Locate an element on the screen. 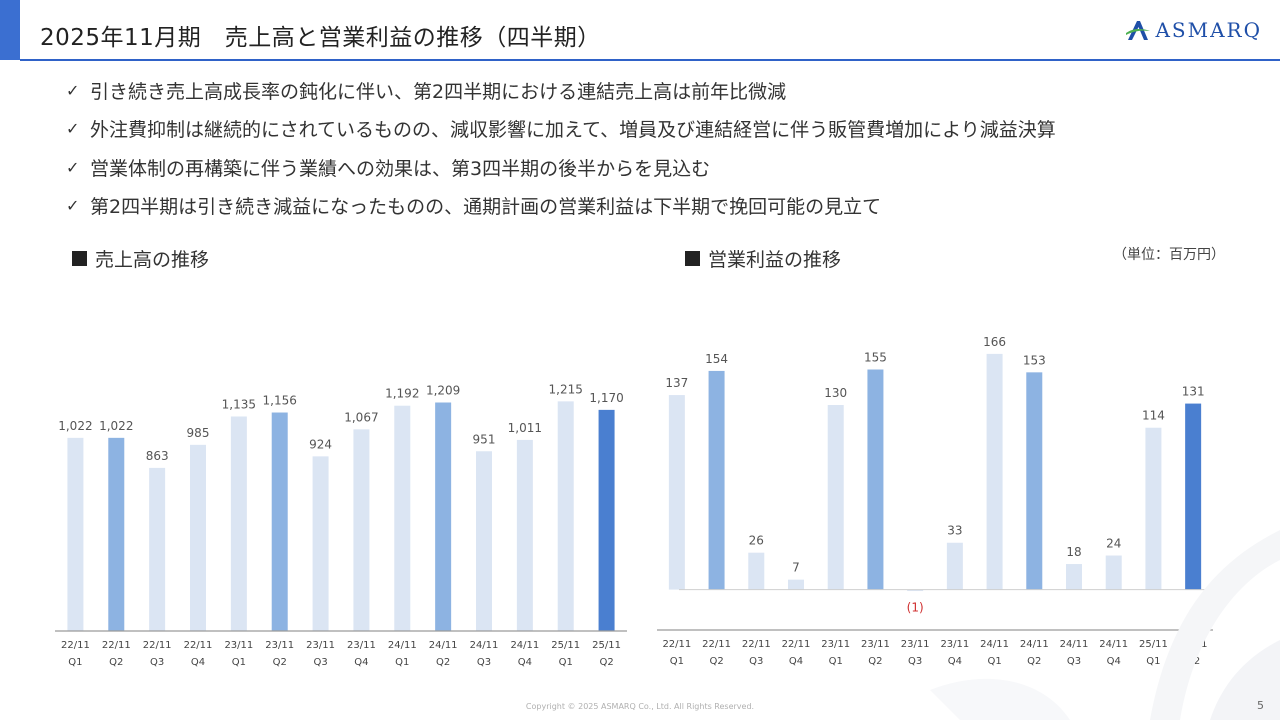 This screenshot has width=1280, height=720. data-label: 1,192 is located at coordinates (402, 394).